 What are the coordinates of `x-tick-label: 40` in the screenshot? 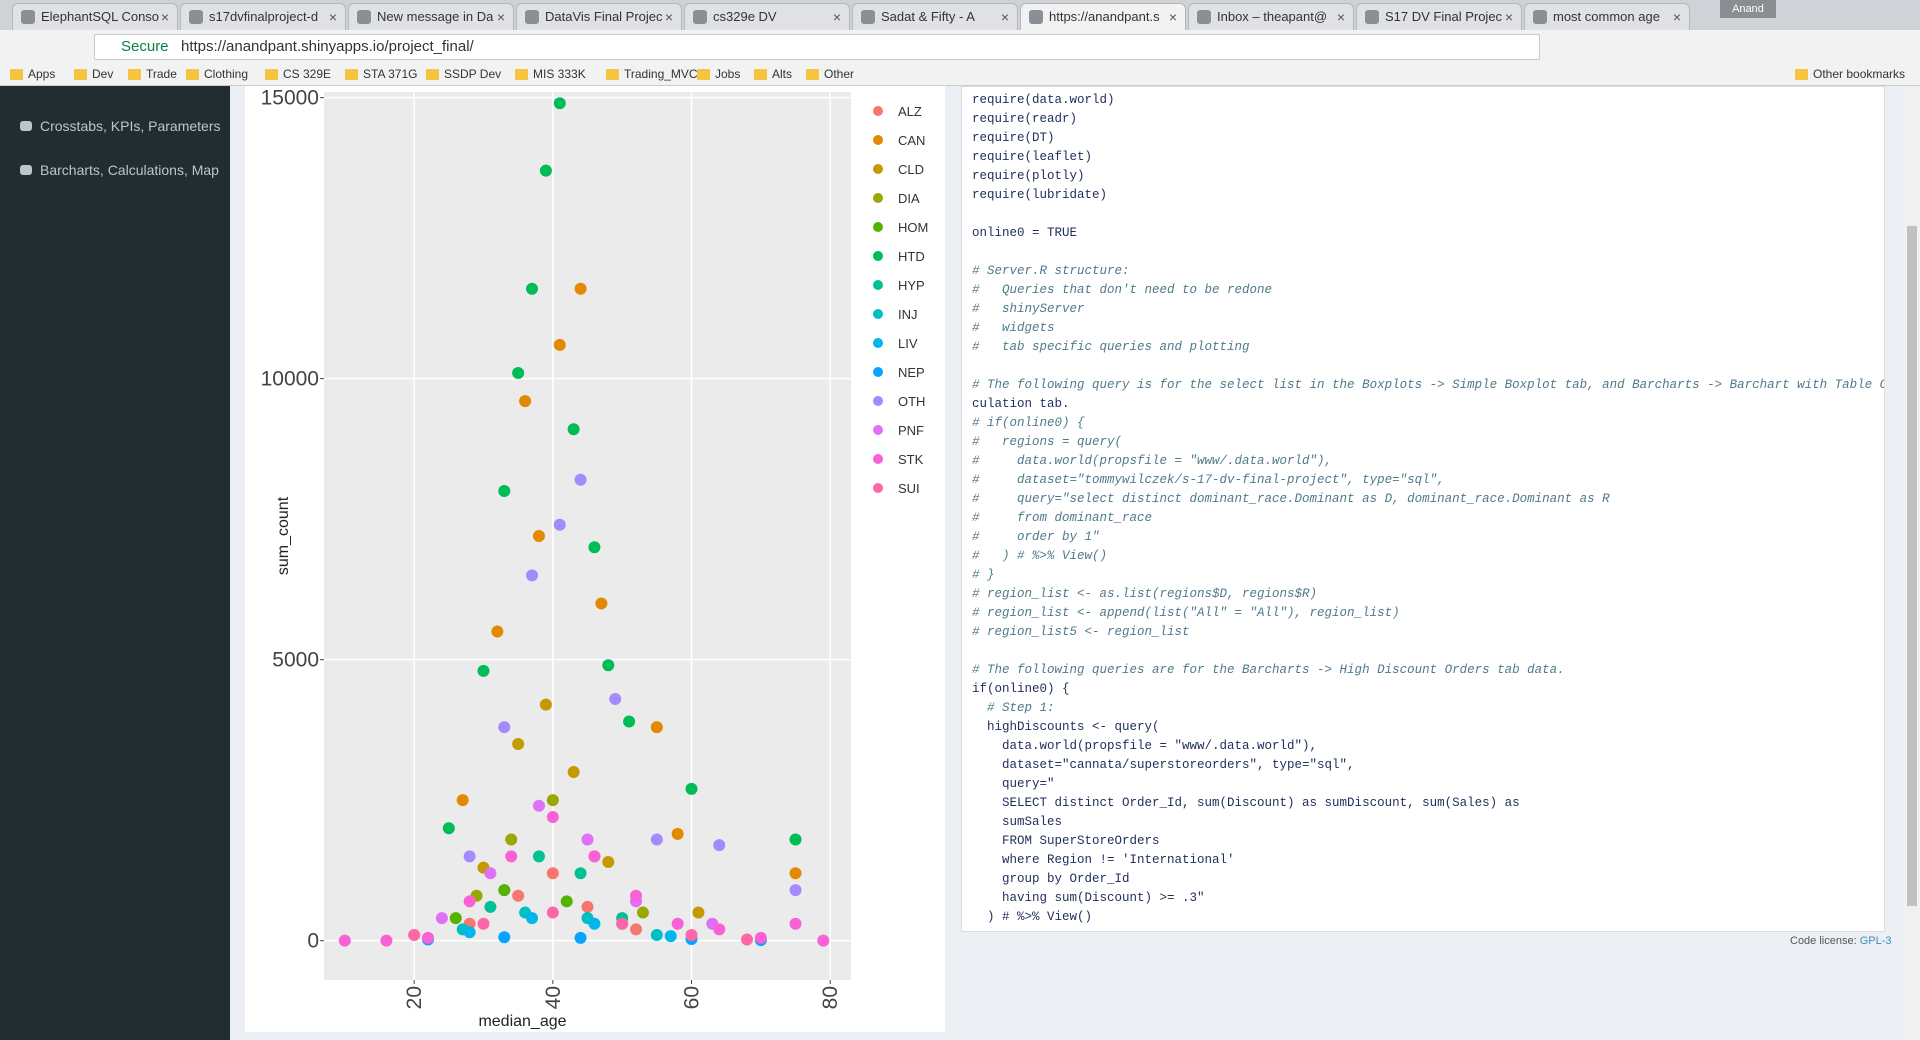 It's located at (553, 997).